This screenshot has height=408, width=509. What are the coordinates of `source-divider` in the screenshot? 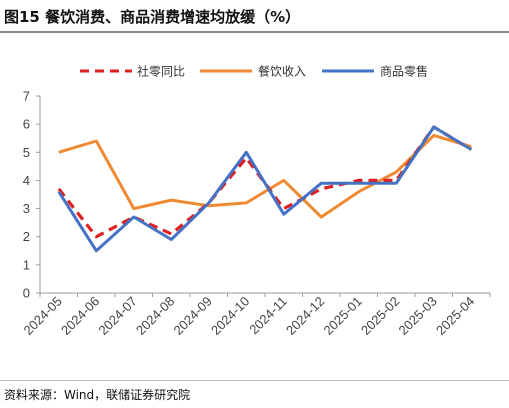 It's located at (254, 380).